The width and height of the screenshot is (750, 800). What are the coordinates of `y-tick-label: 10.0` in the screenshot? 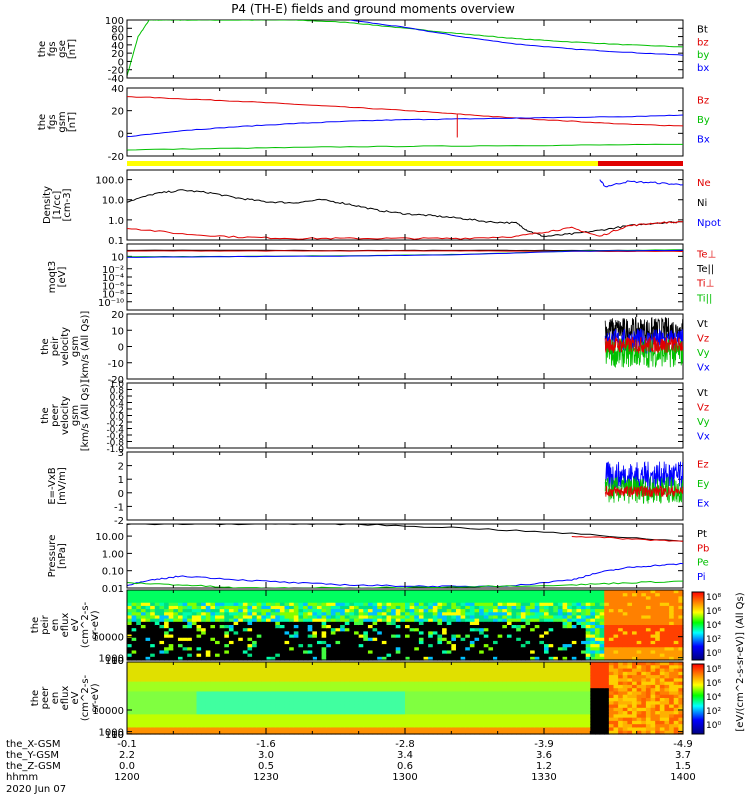 It's located at (113, 201).